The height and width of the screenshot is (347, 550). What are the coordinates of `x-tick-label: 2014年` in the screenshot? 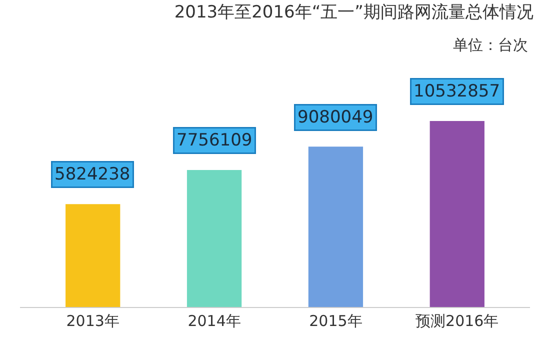 It's located at (214, 321).